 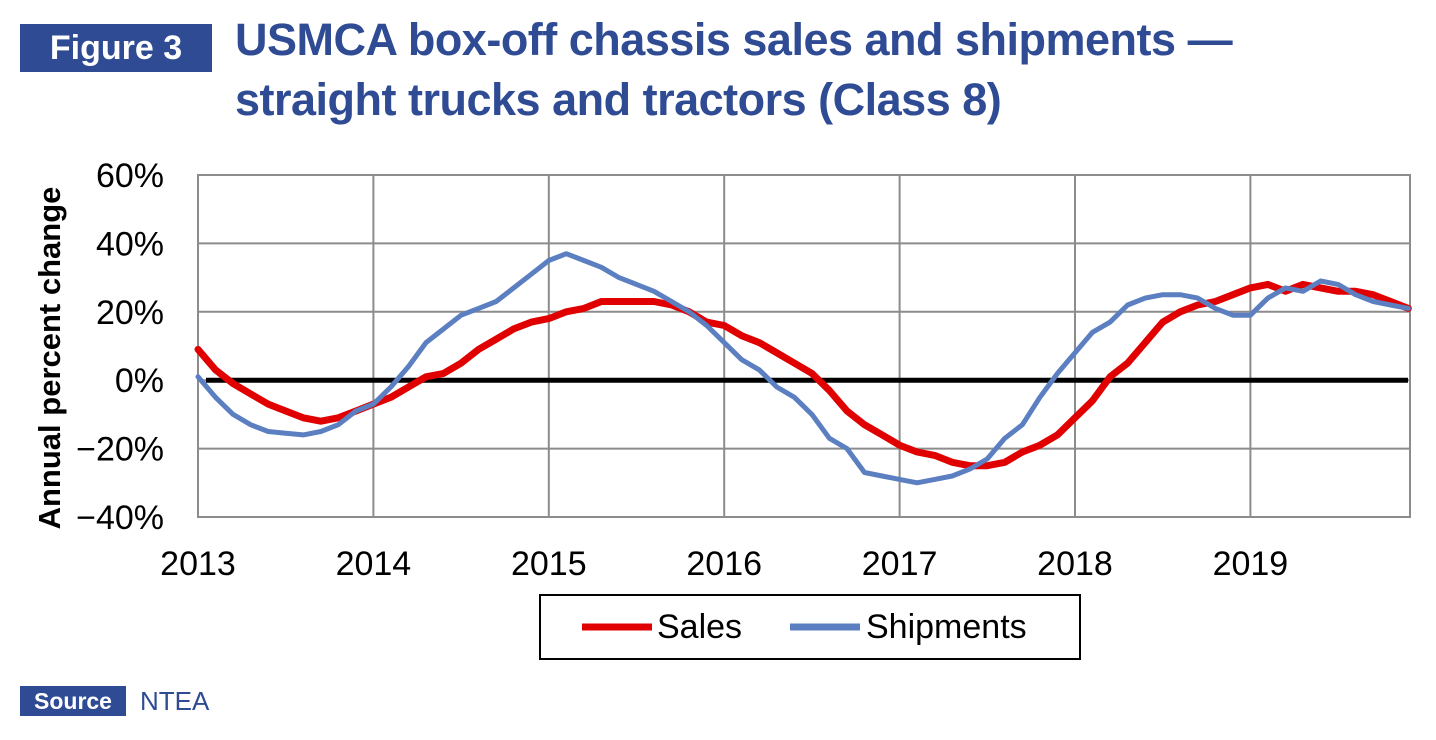 What do you see at coordinates (699, 627) in the screenshot?
I see `legend-label-sales: Sales` at bounding box center [699, 627].